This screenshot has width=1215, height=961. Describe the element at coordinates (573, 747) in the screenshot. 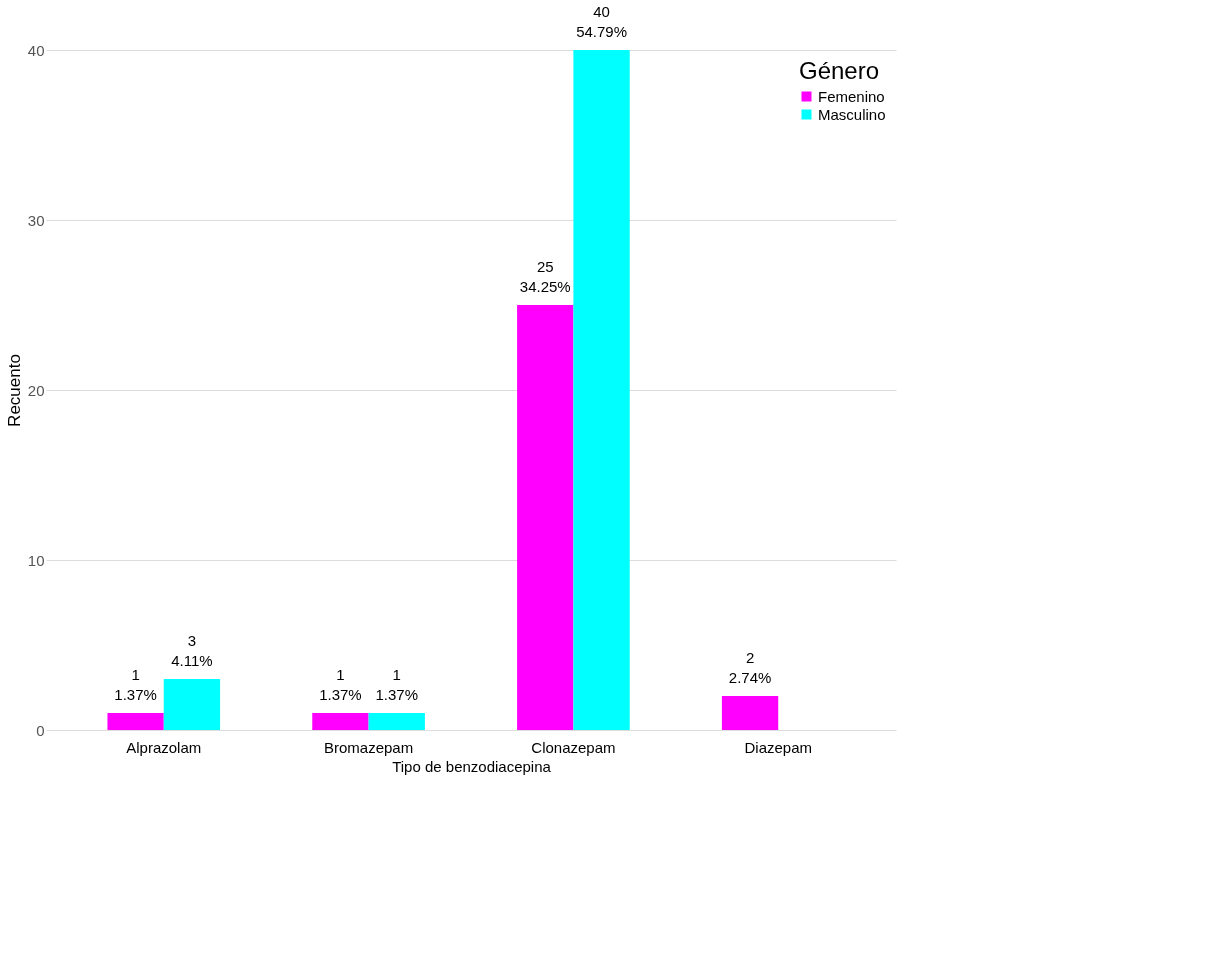

I see `x-tick-label: Clonazepam` at that location.